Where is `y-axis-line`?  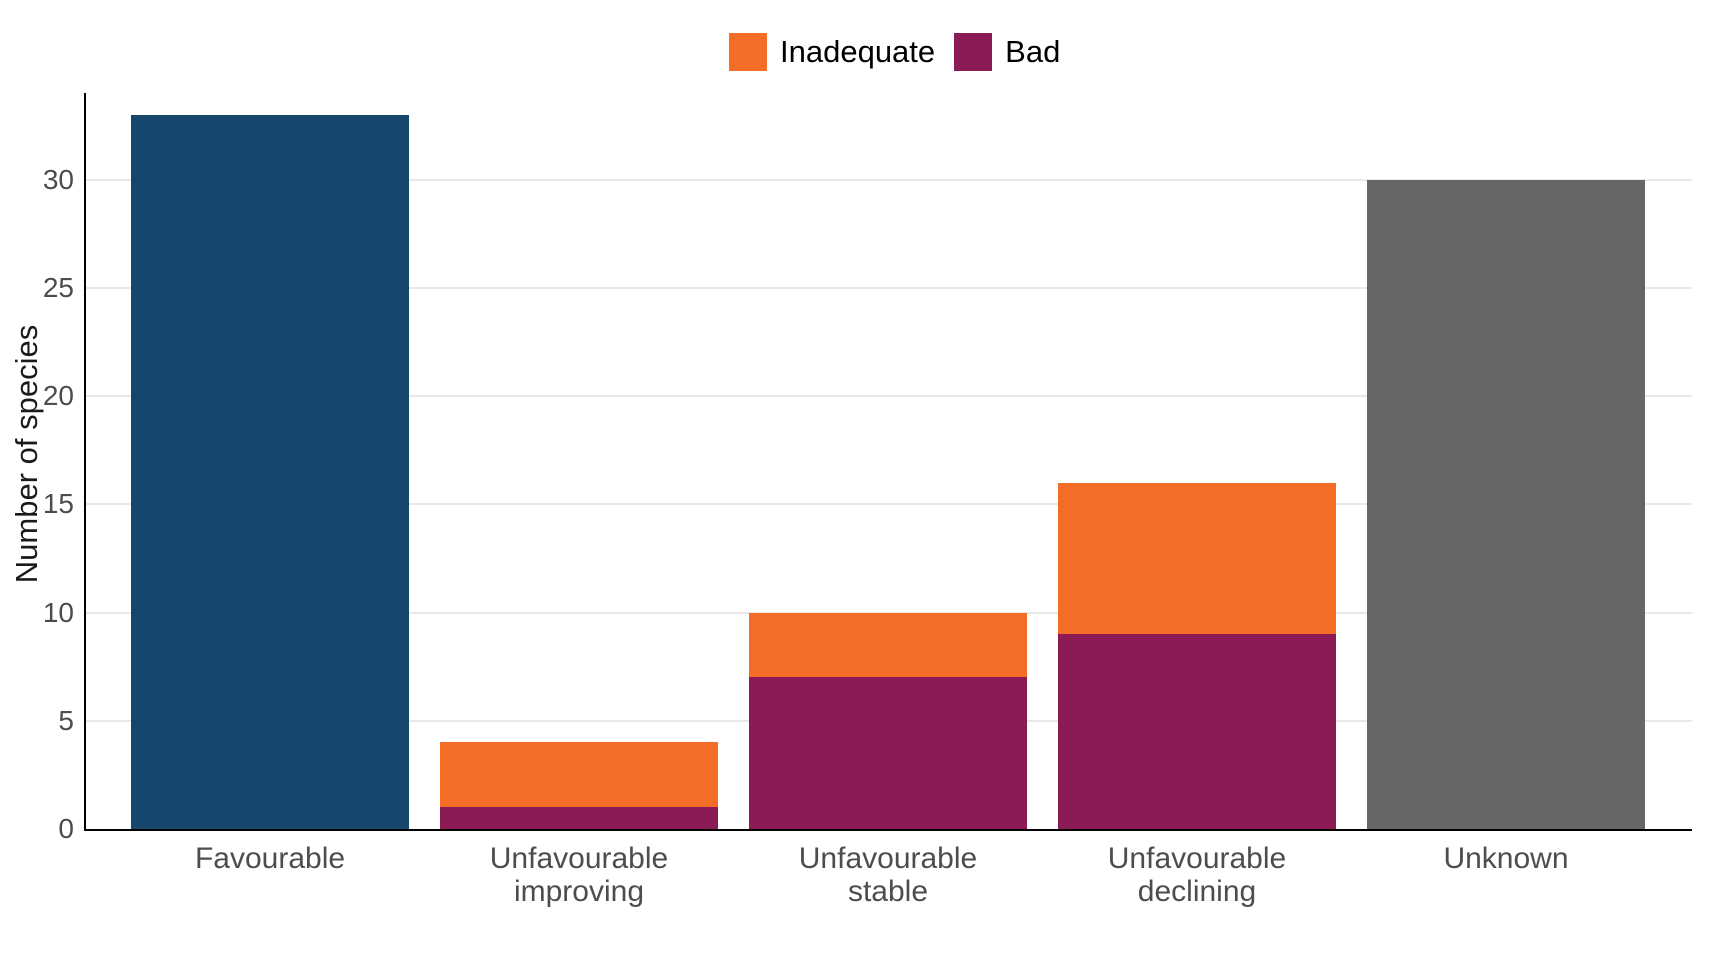
y-axis-line is located at coordinates (85, 462).